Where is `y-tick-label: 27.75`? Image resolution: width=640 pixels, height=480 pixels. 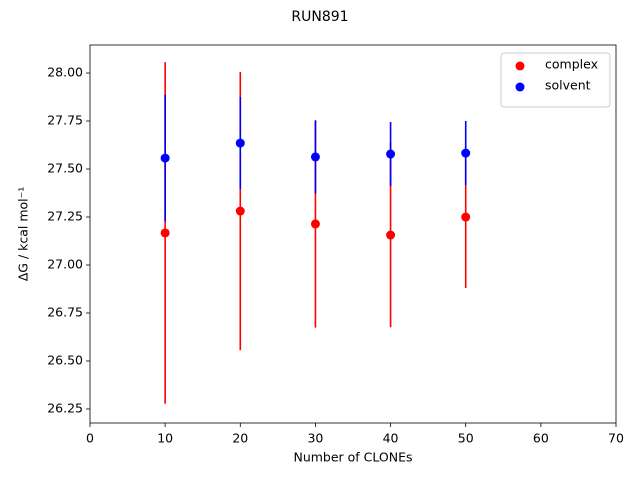
y-tick-label: 27.75 is located at coordinates (65, 120).